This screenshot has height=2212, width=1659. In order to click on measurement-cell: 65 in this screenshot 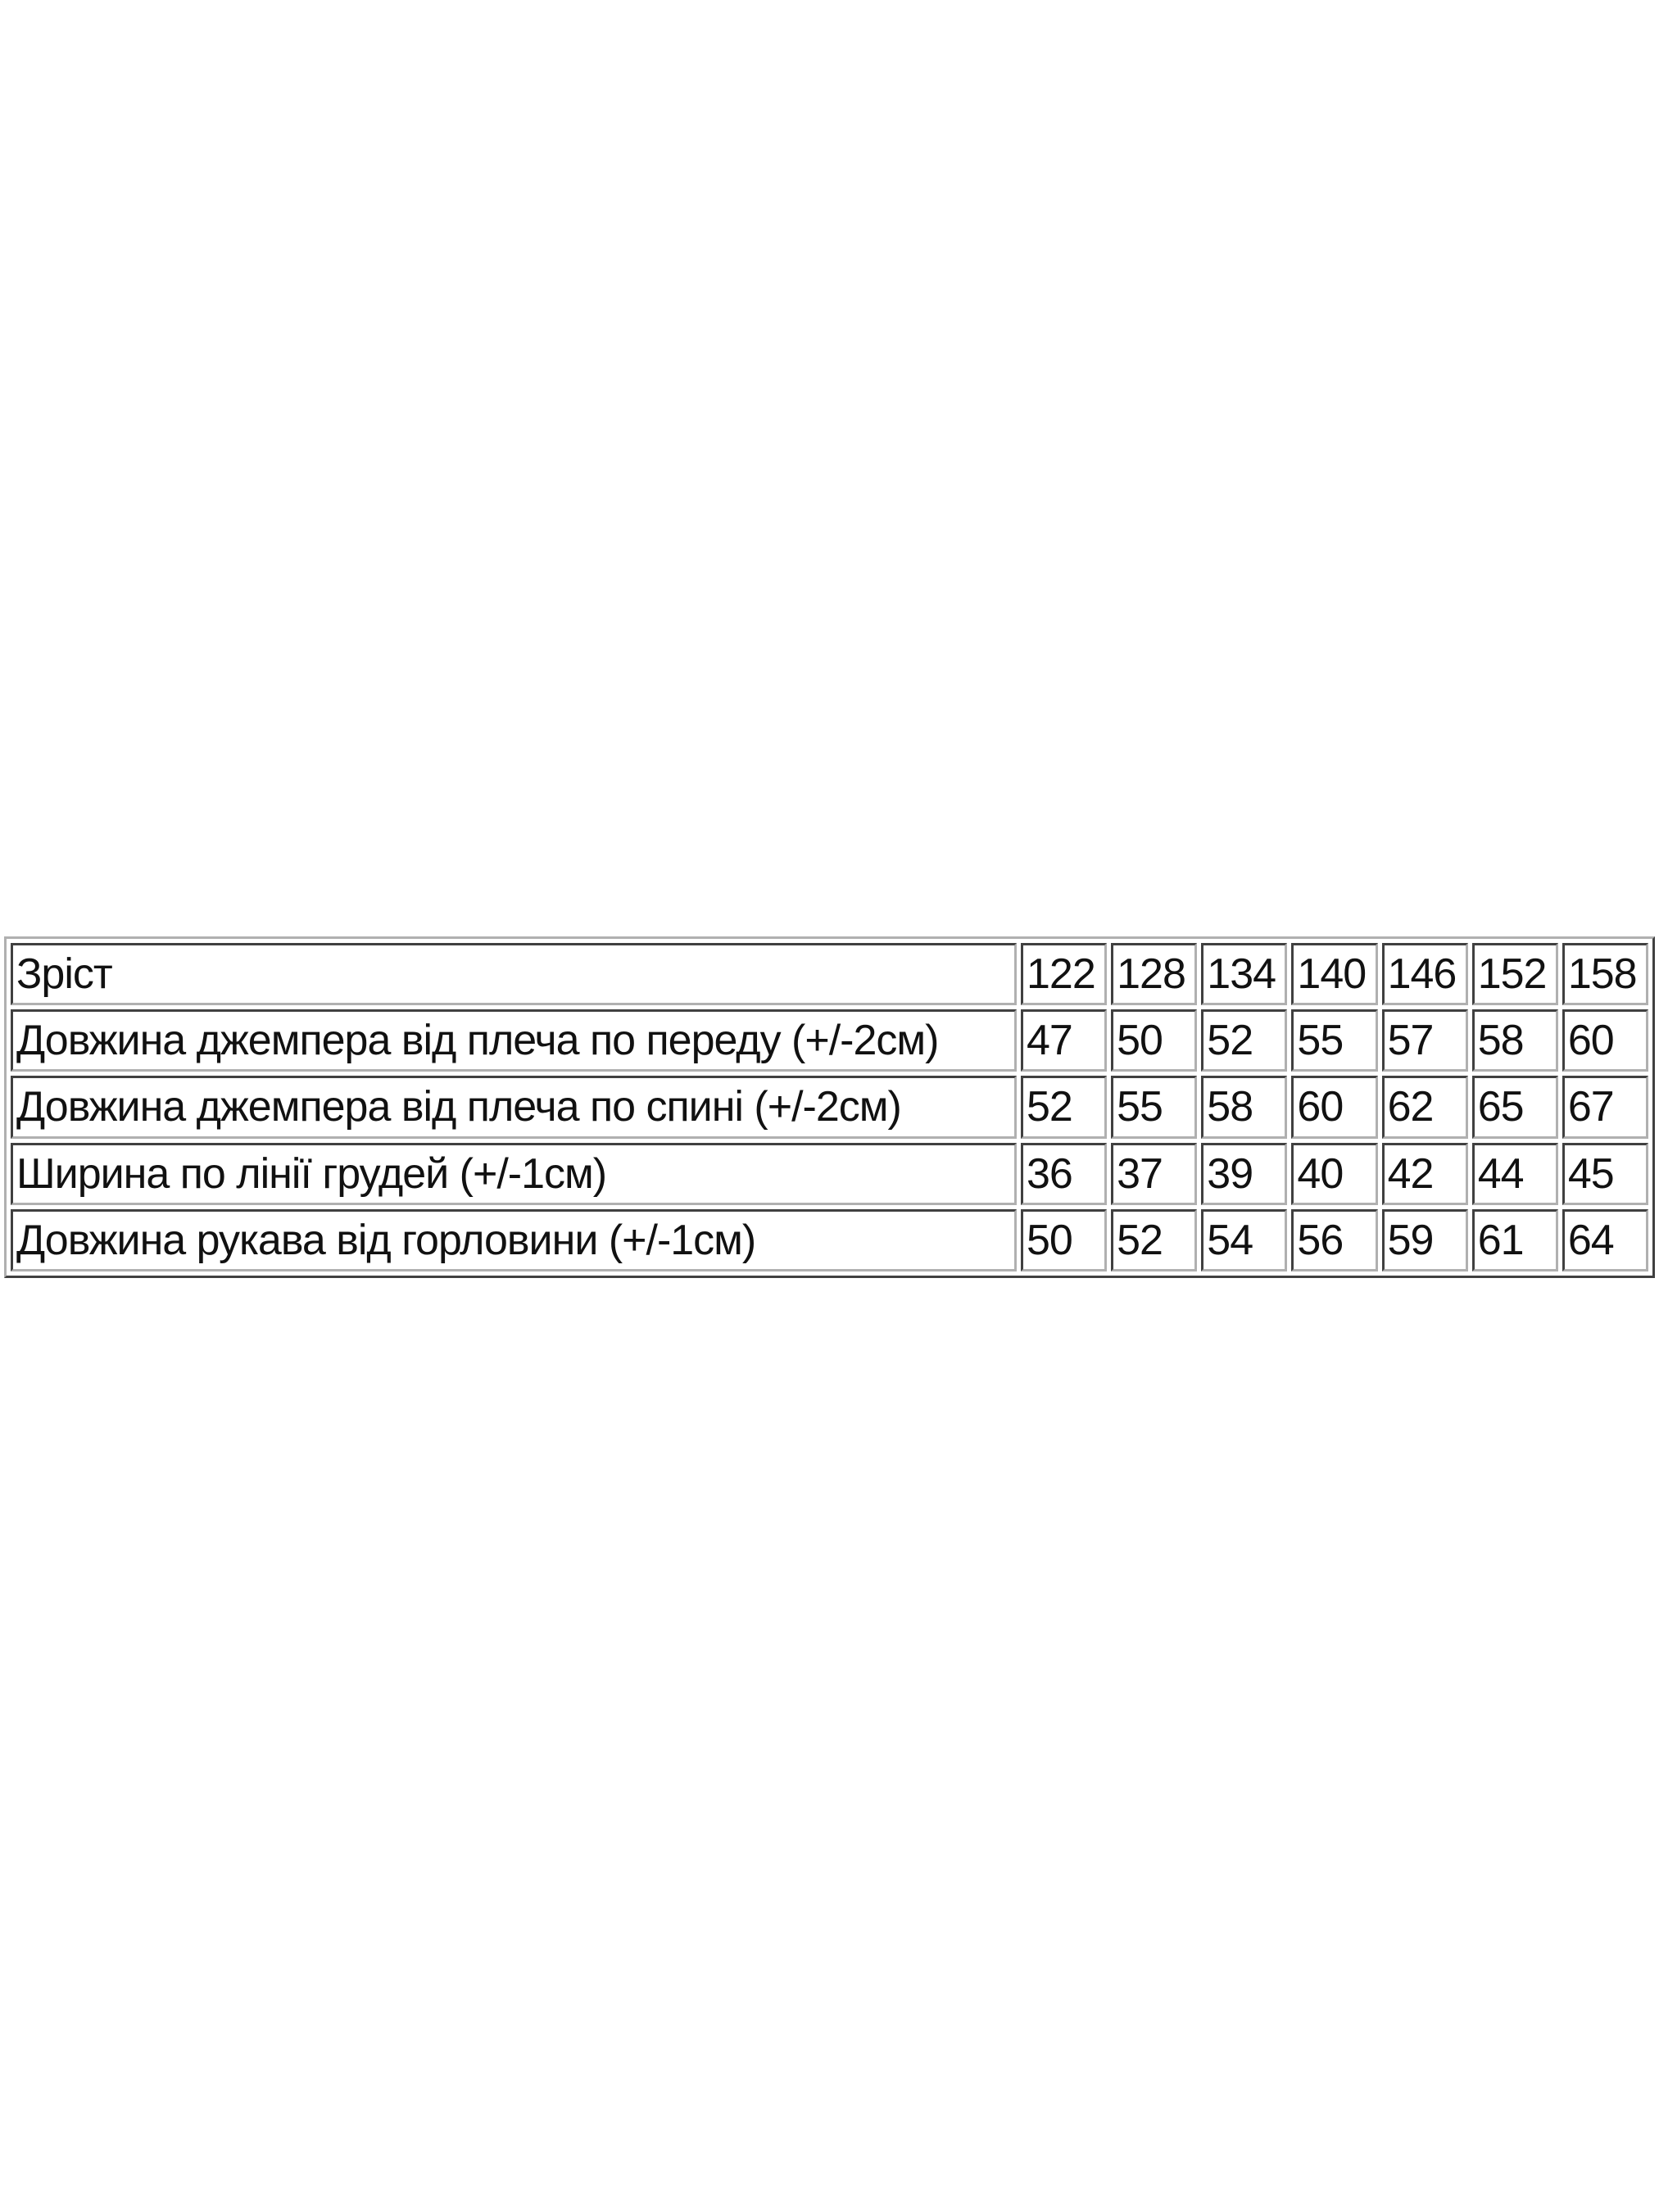, I will do `click(1514, 1107)`.